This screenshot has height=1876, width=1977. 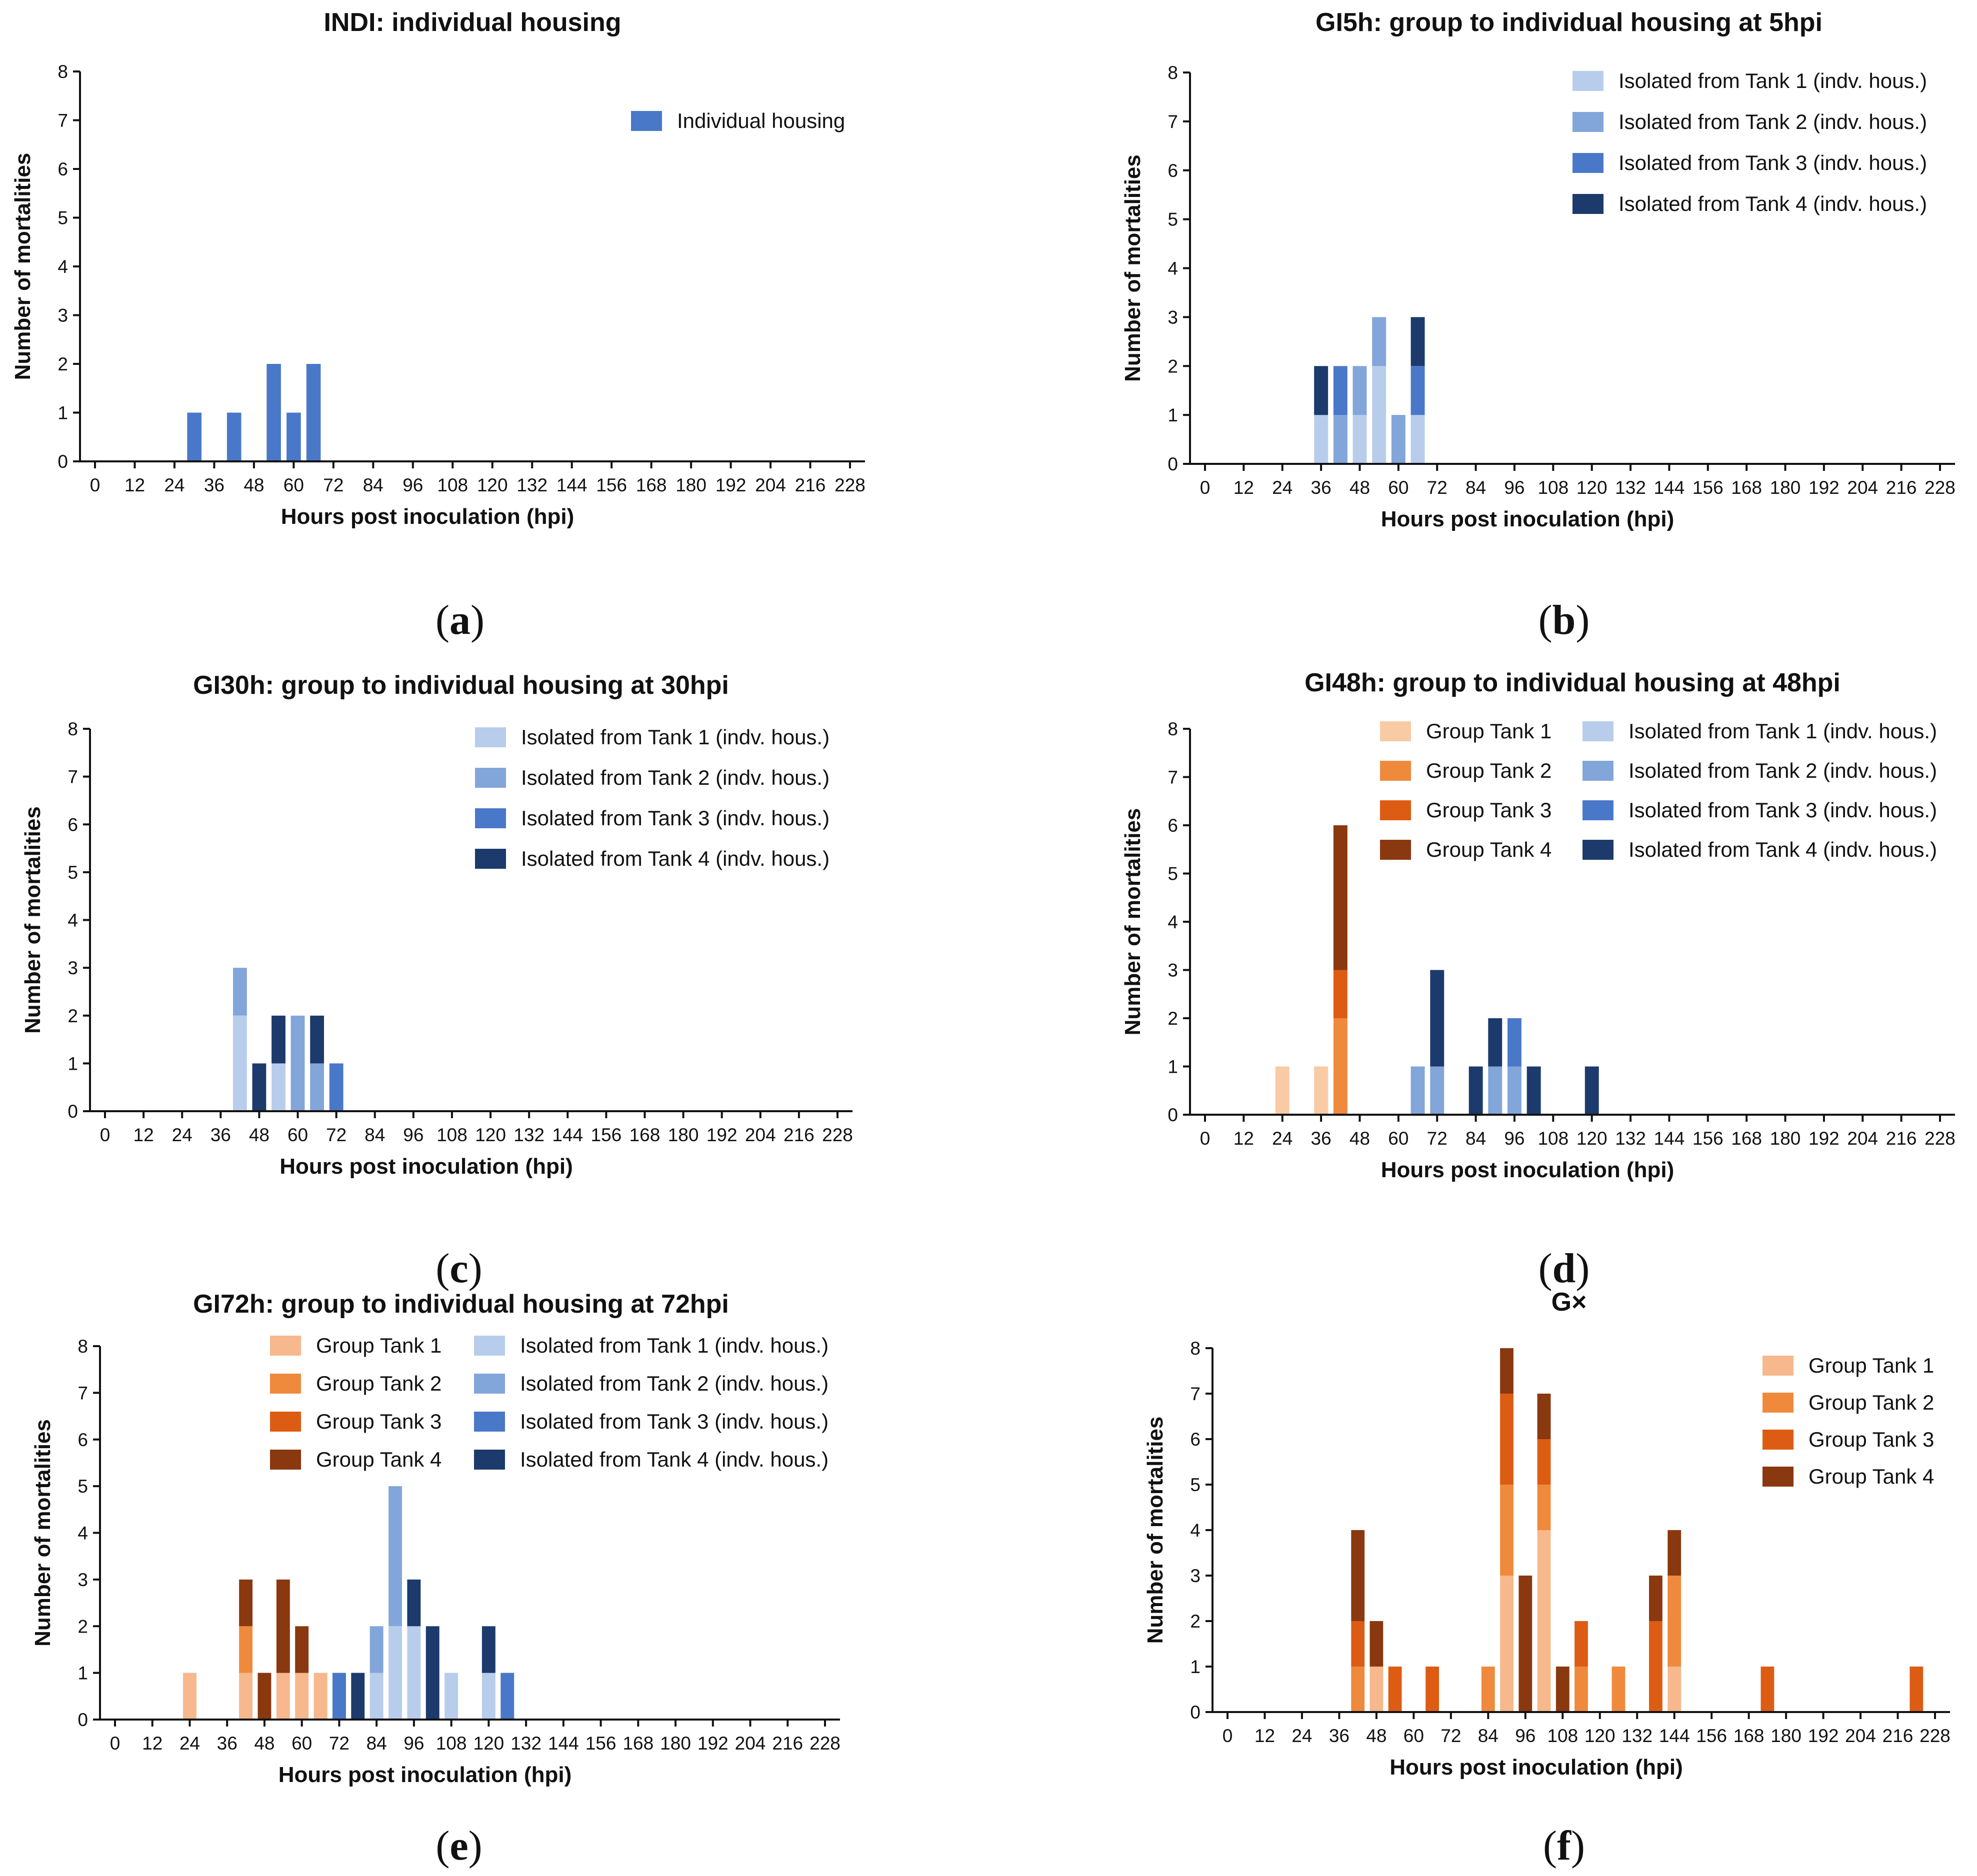 What do you see at coordinates (459, 1268) in the screenshot?
I see `panel-label: (c)` at bounding box center [459, 1268].